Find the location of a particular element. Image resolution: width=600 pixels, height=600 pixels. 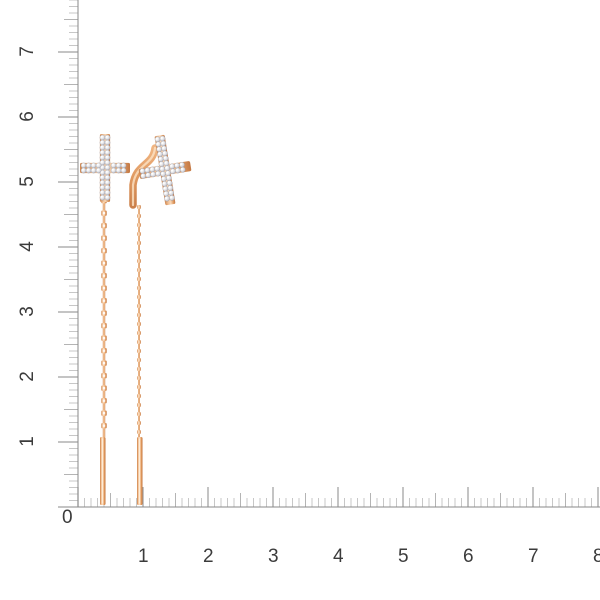

y-axis-label-1: 1 is located at coordinates (27, 441).